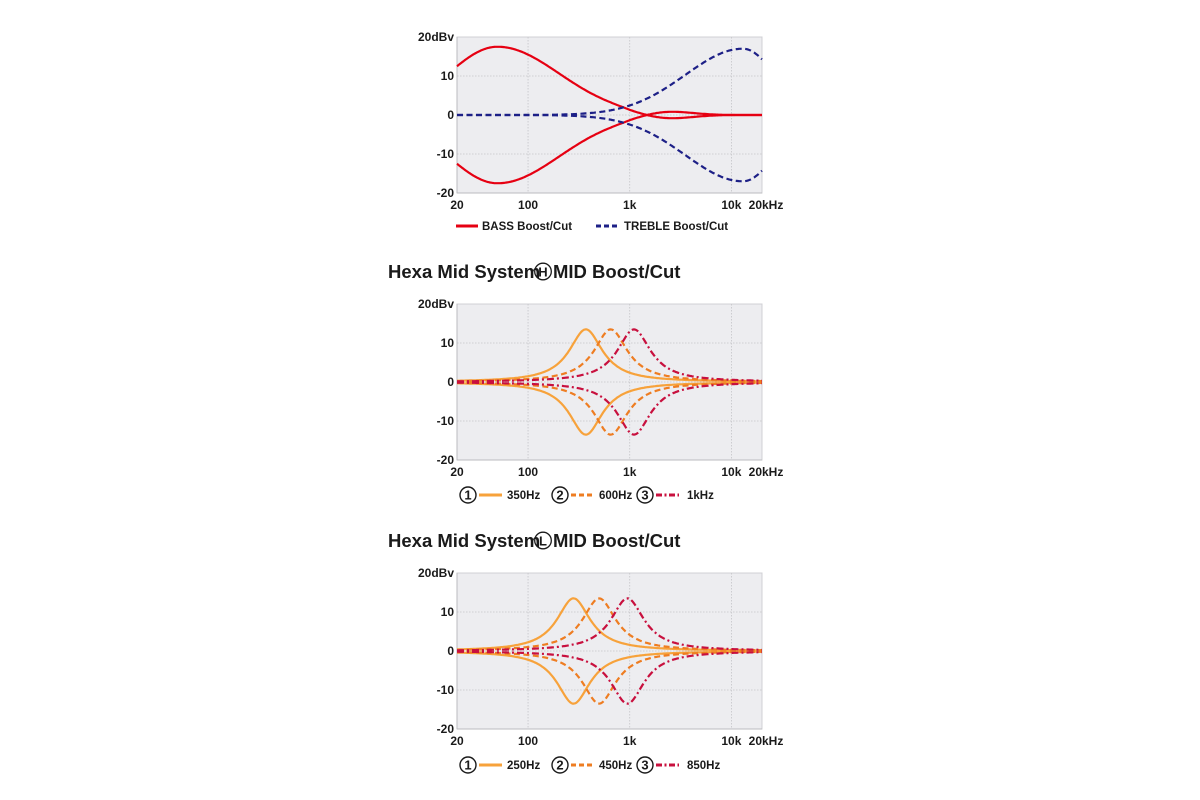 Image resolution: width=1200 pixels, height=800 pixels. I want to click on title-badge: L, so click(543, 541).